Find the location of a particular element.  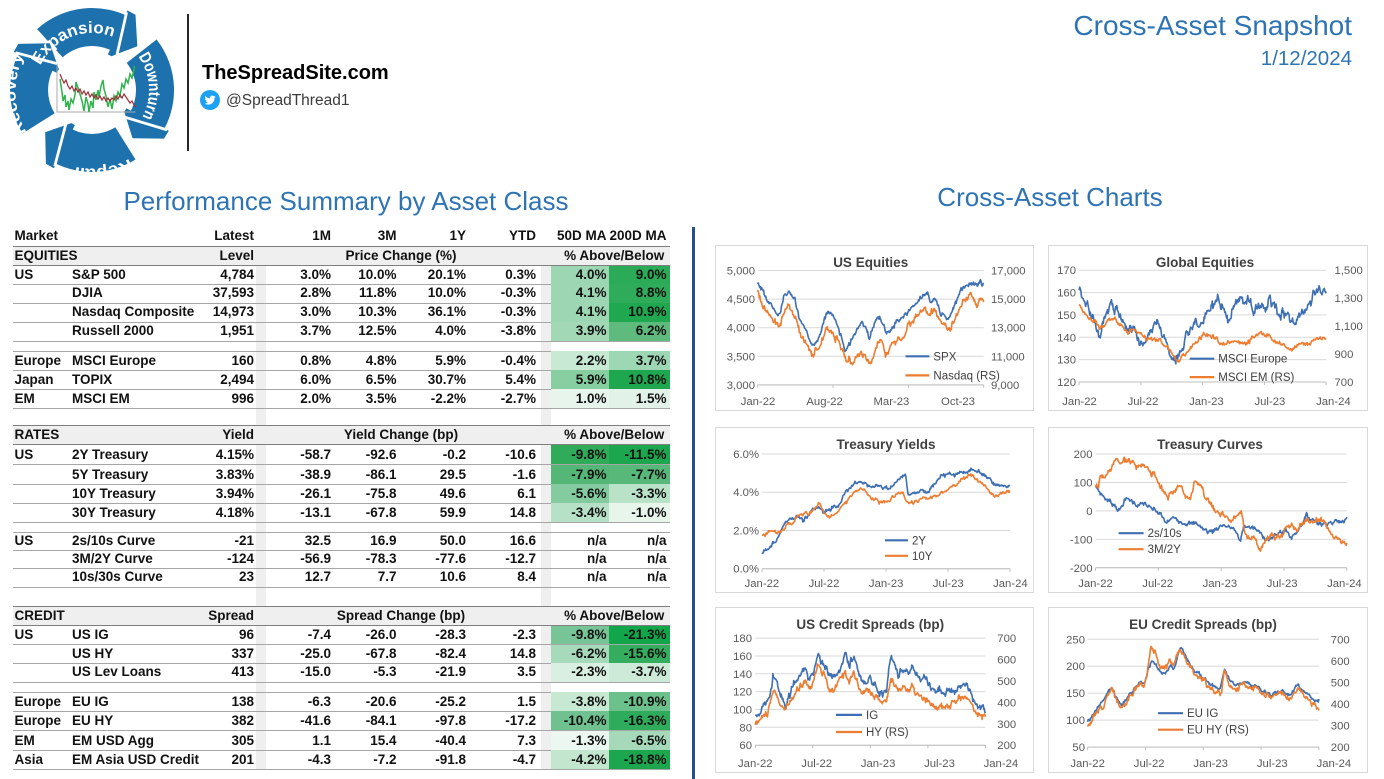

svg-text: 50 is located at coordinates (1078, 748).